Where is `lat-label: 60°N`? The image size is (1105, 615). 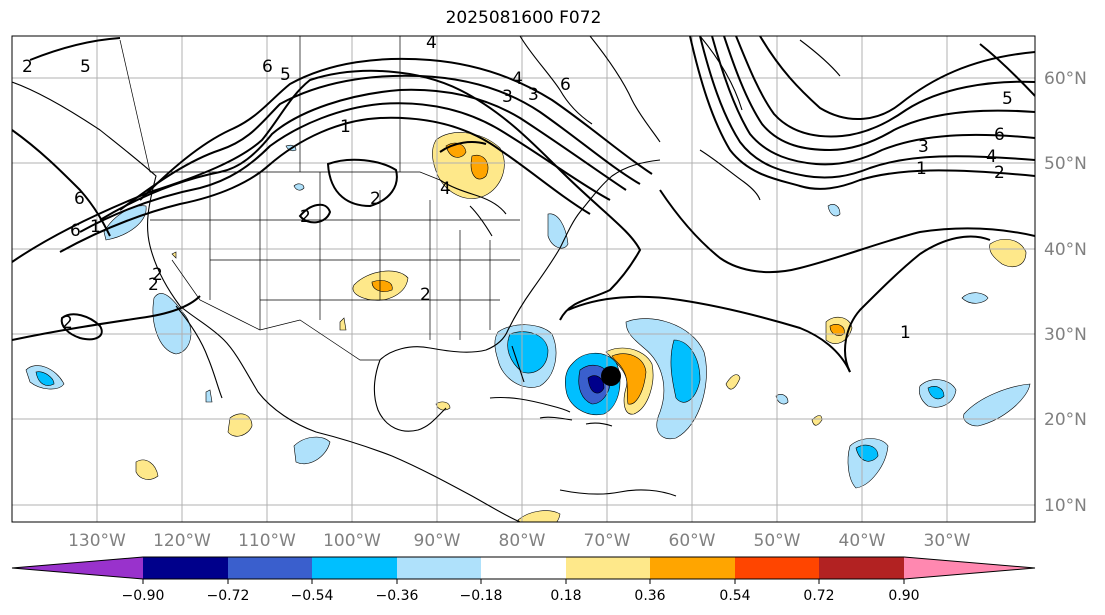
lat-label: 60°N is located at coordinates (1065, 79).